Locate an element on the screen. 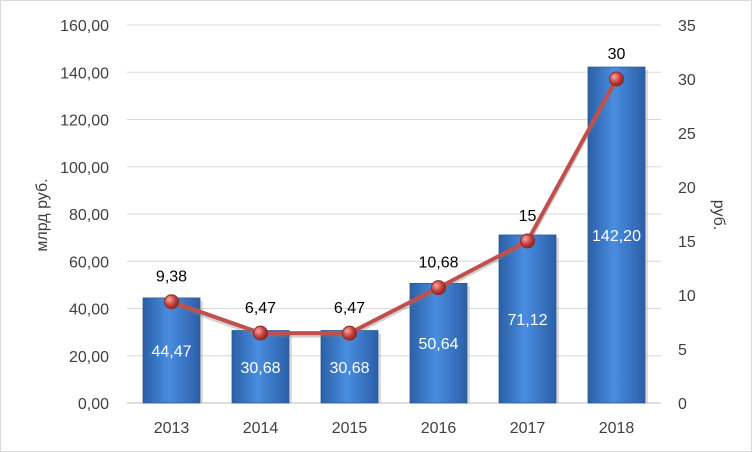  y2-tick-label: 5 is located at coordinates (682, 350).